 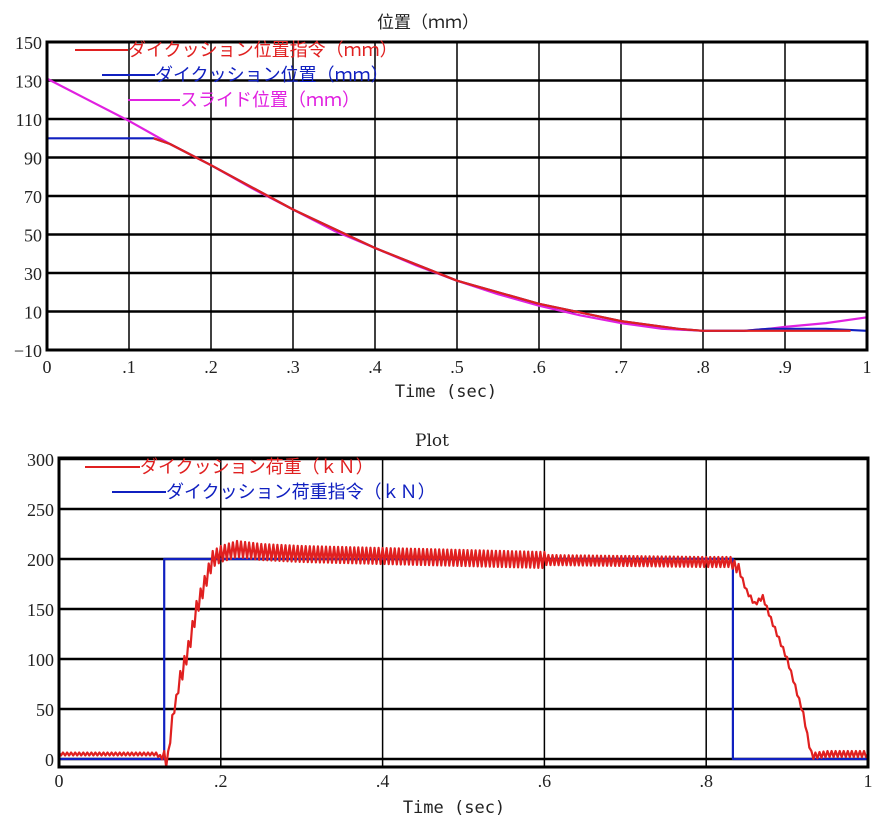 I want to click on x-tick-label: .9, so click(x=785, y=367).